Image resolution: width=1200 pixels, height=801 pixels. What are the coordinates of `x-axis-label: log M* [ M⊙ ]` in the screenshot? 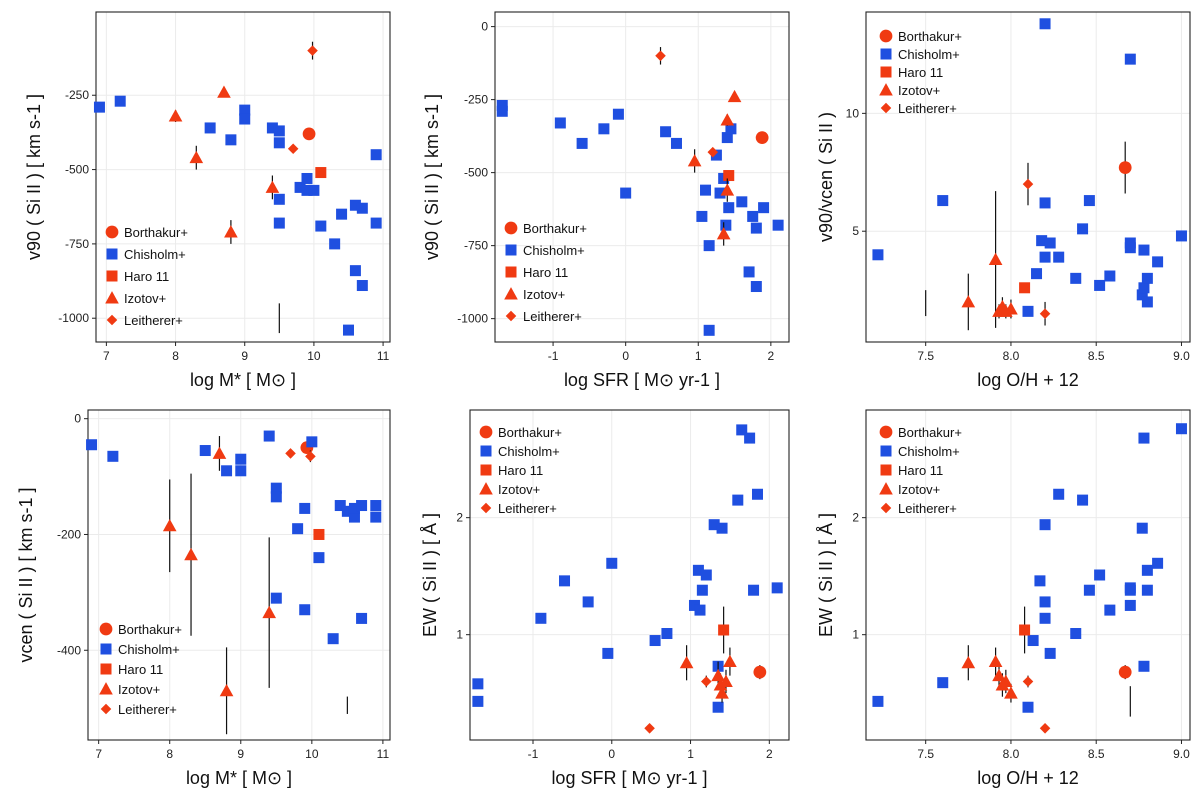 It's located at (239, 778).